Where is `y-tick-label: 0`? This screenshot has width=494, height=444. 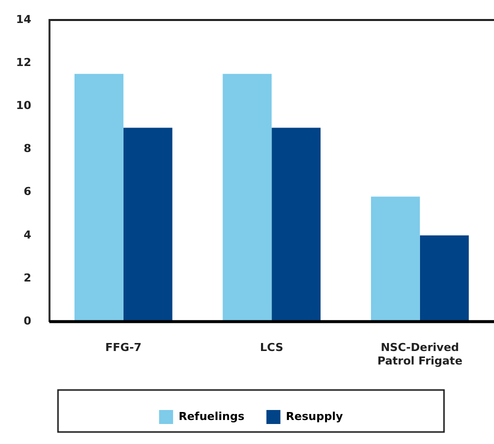 y-tick-label: 0 is located at coordinates (28, 321).